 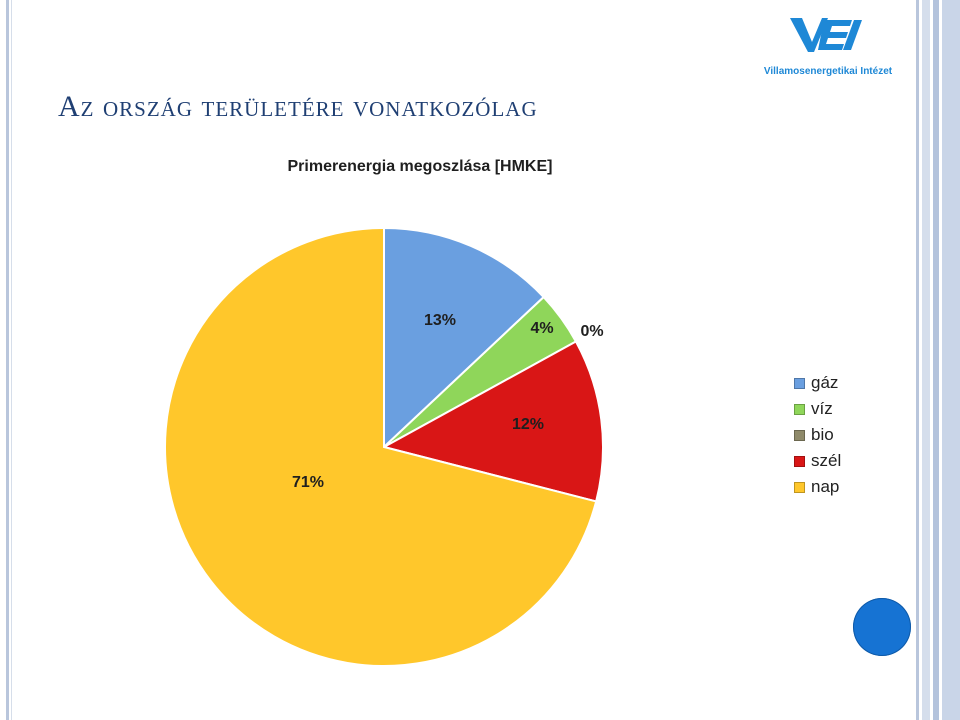 I want to click on vei-logo: Villamosenergetikai Intézet, so click(x=828, y=45).